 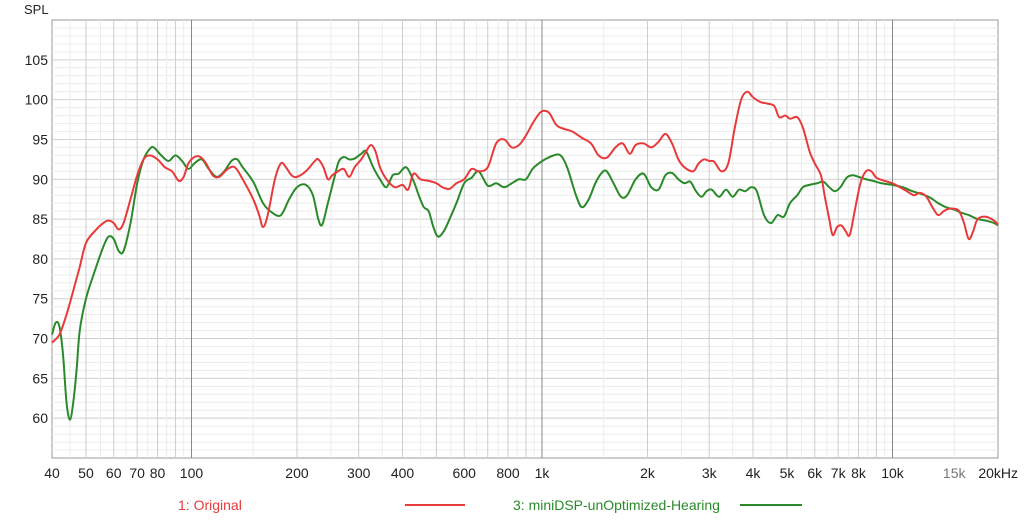 I want to click on y-tick-label: 65, so click(x=40, y=378).